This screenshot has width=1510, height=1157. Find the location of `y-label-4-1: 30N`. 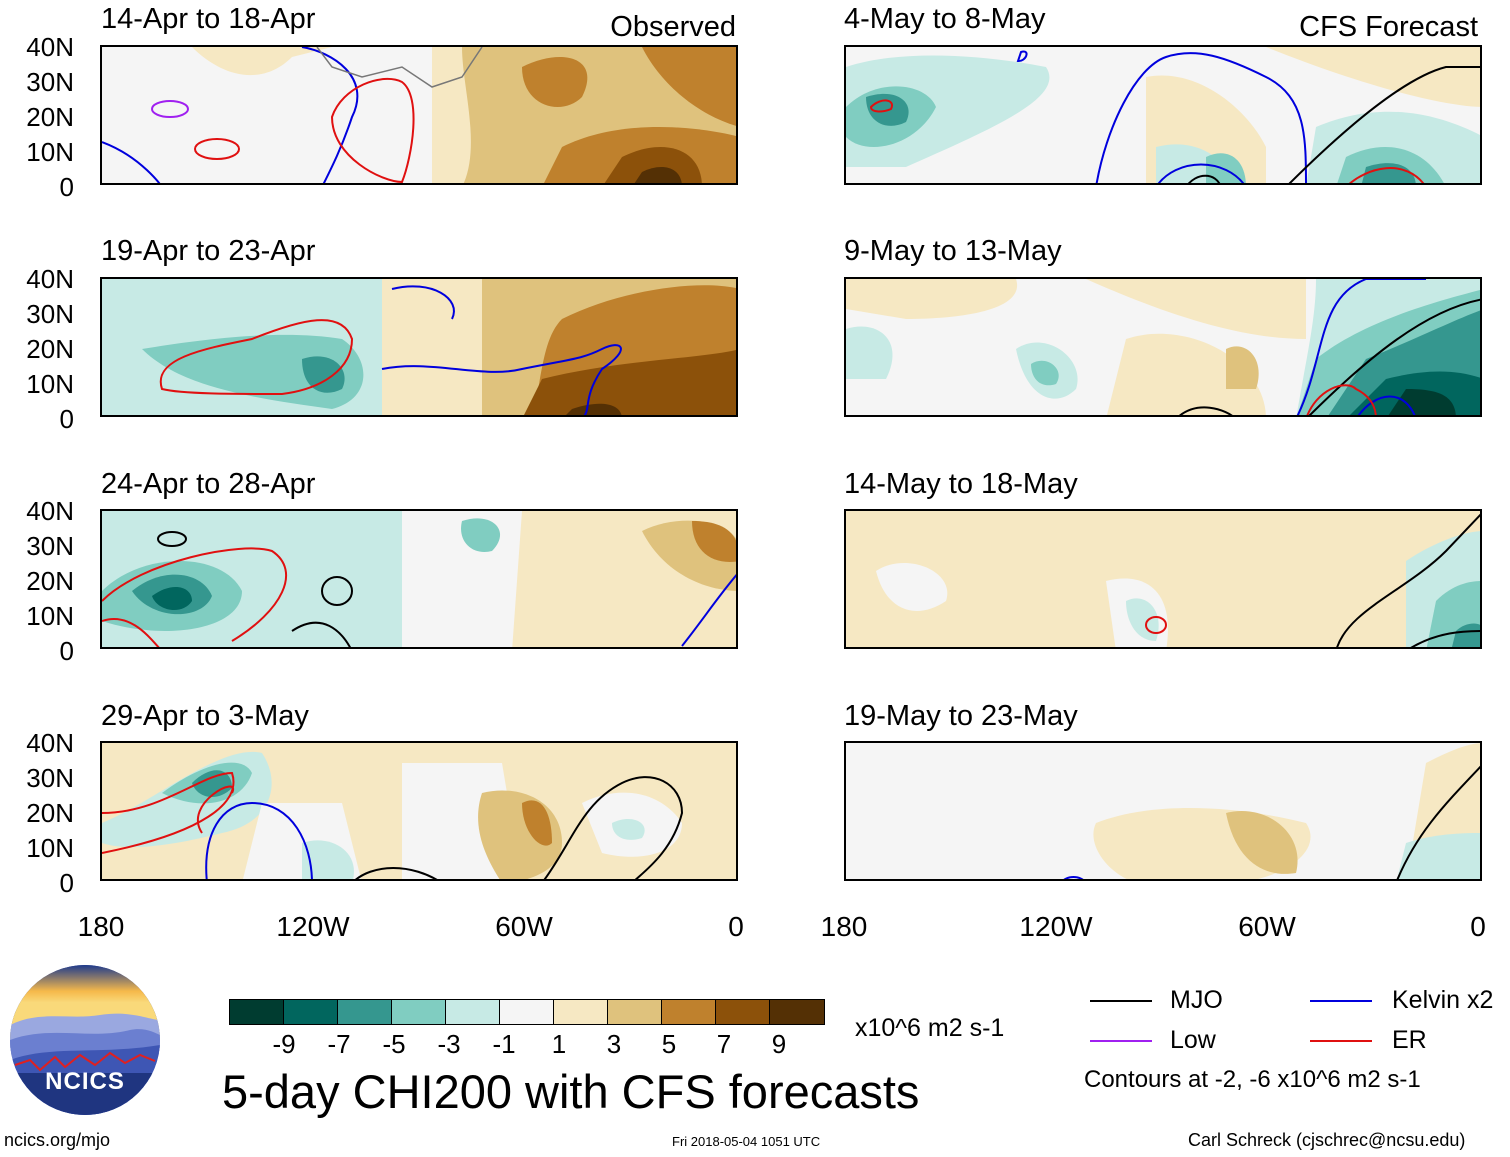

y-label-4-1: 30N is located at coordinates (50, 778).